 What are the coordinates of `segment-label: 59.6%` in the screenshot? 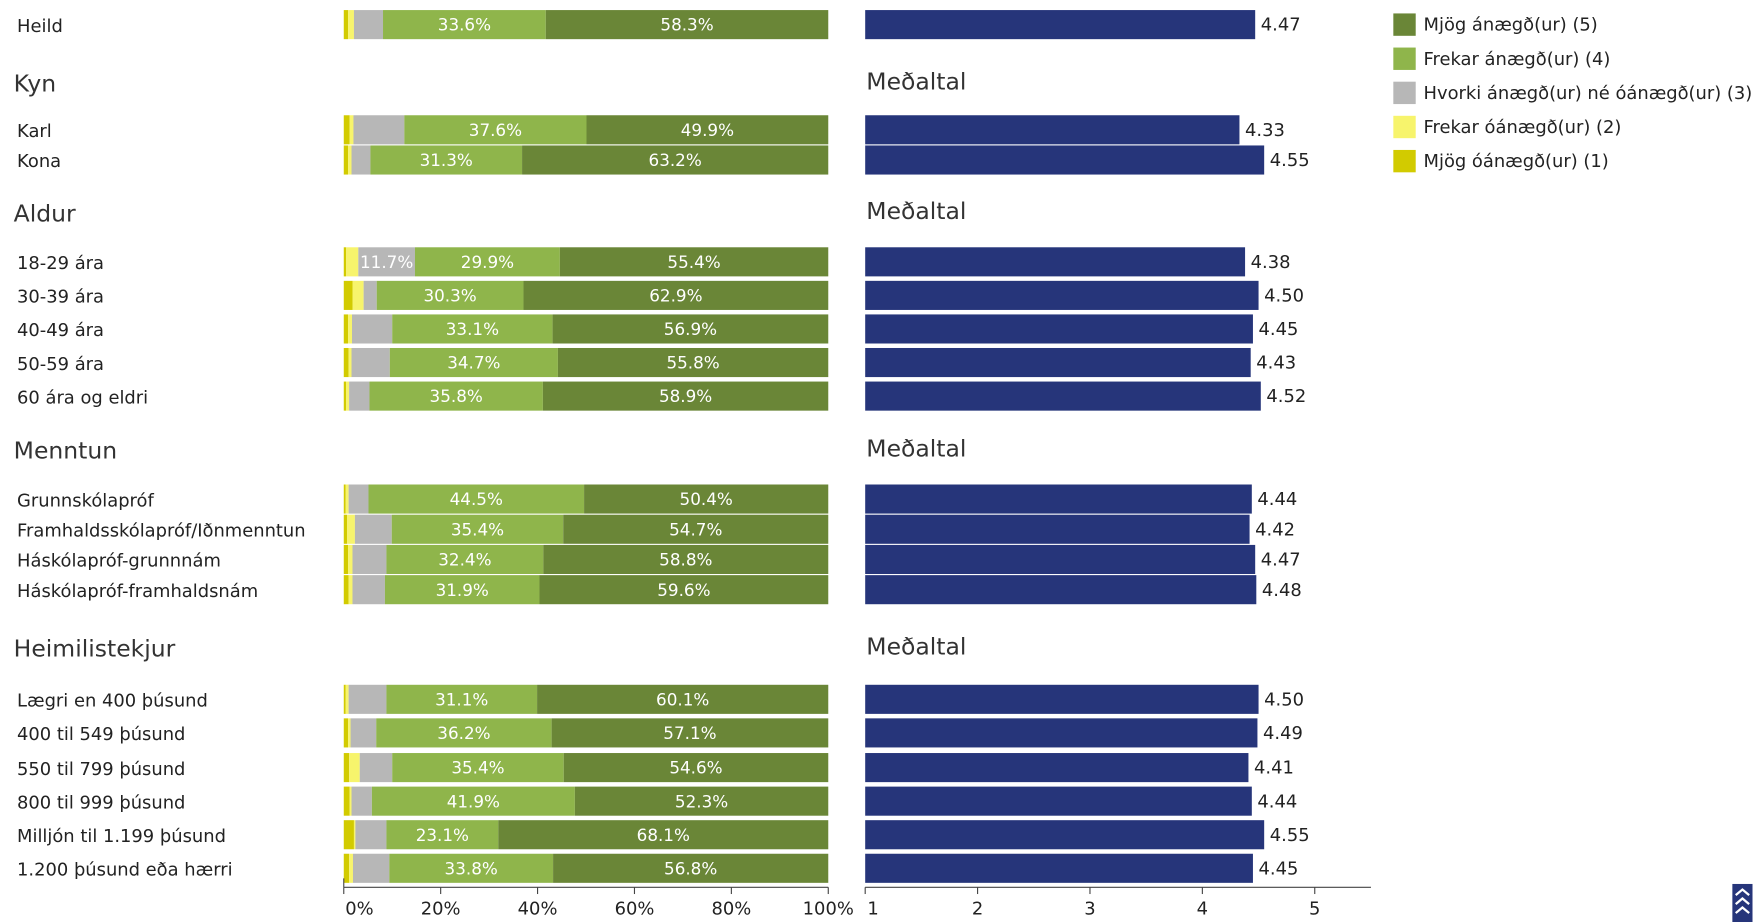 It's located at (683, 590).